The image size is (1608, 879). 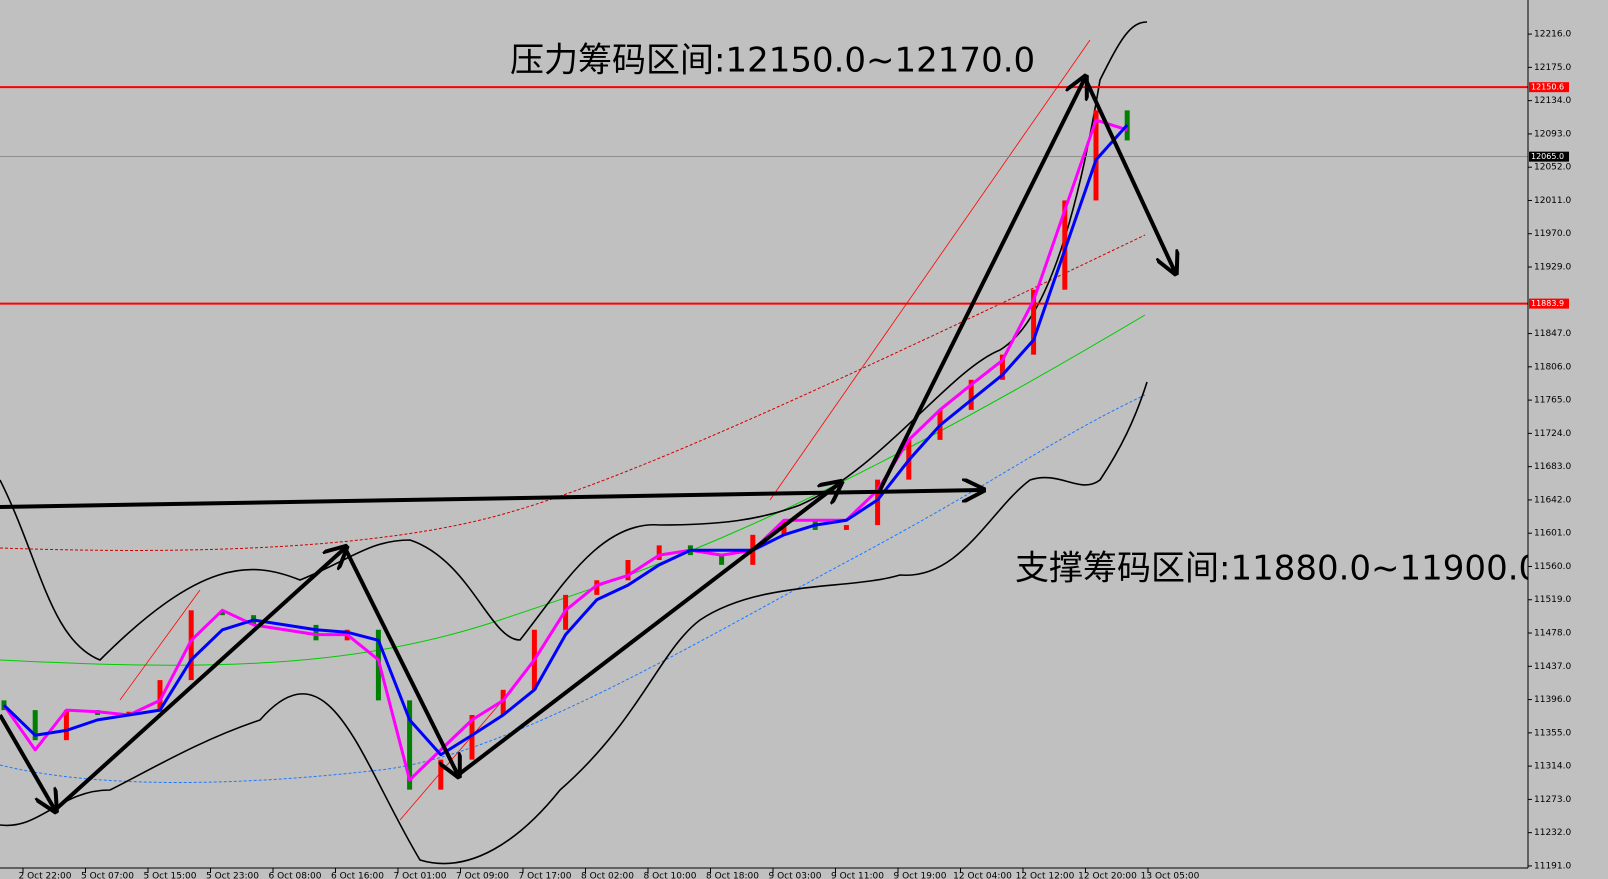 What do you see at coordinates (1552, 201) in the screenshot?
I see `y-tick-label: 12011.0` at bounding box center [1552, 201].